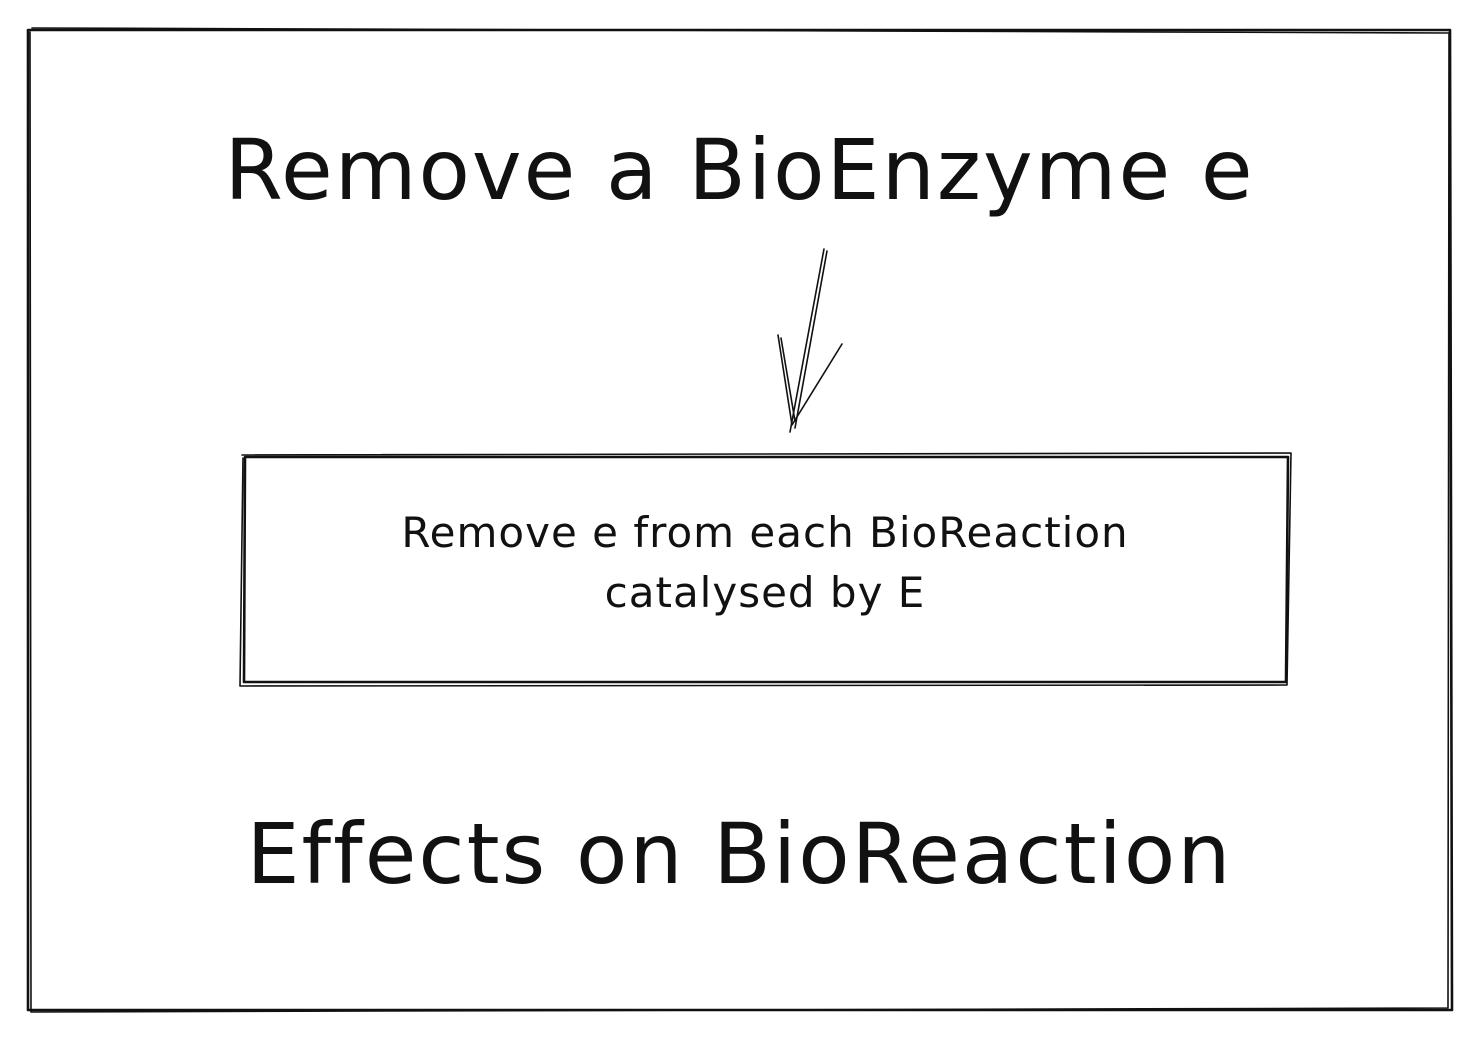 This screenshot has width=1479, height=1041. Describe the element at coordinates (765, 532) in the screenshot. I see `process-box-line-1: Remove e from each BioReaction` at that location.